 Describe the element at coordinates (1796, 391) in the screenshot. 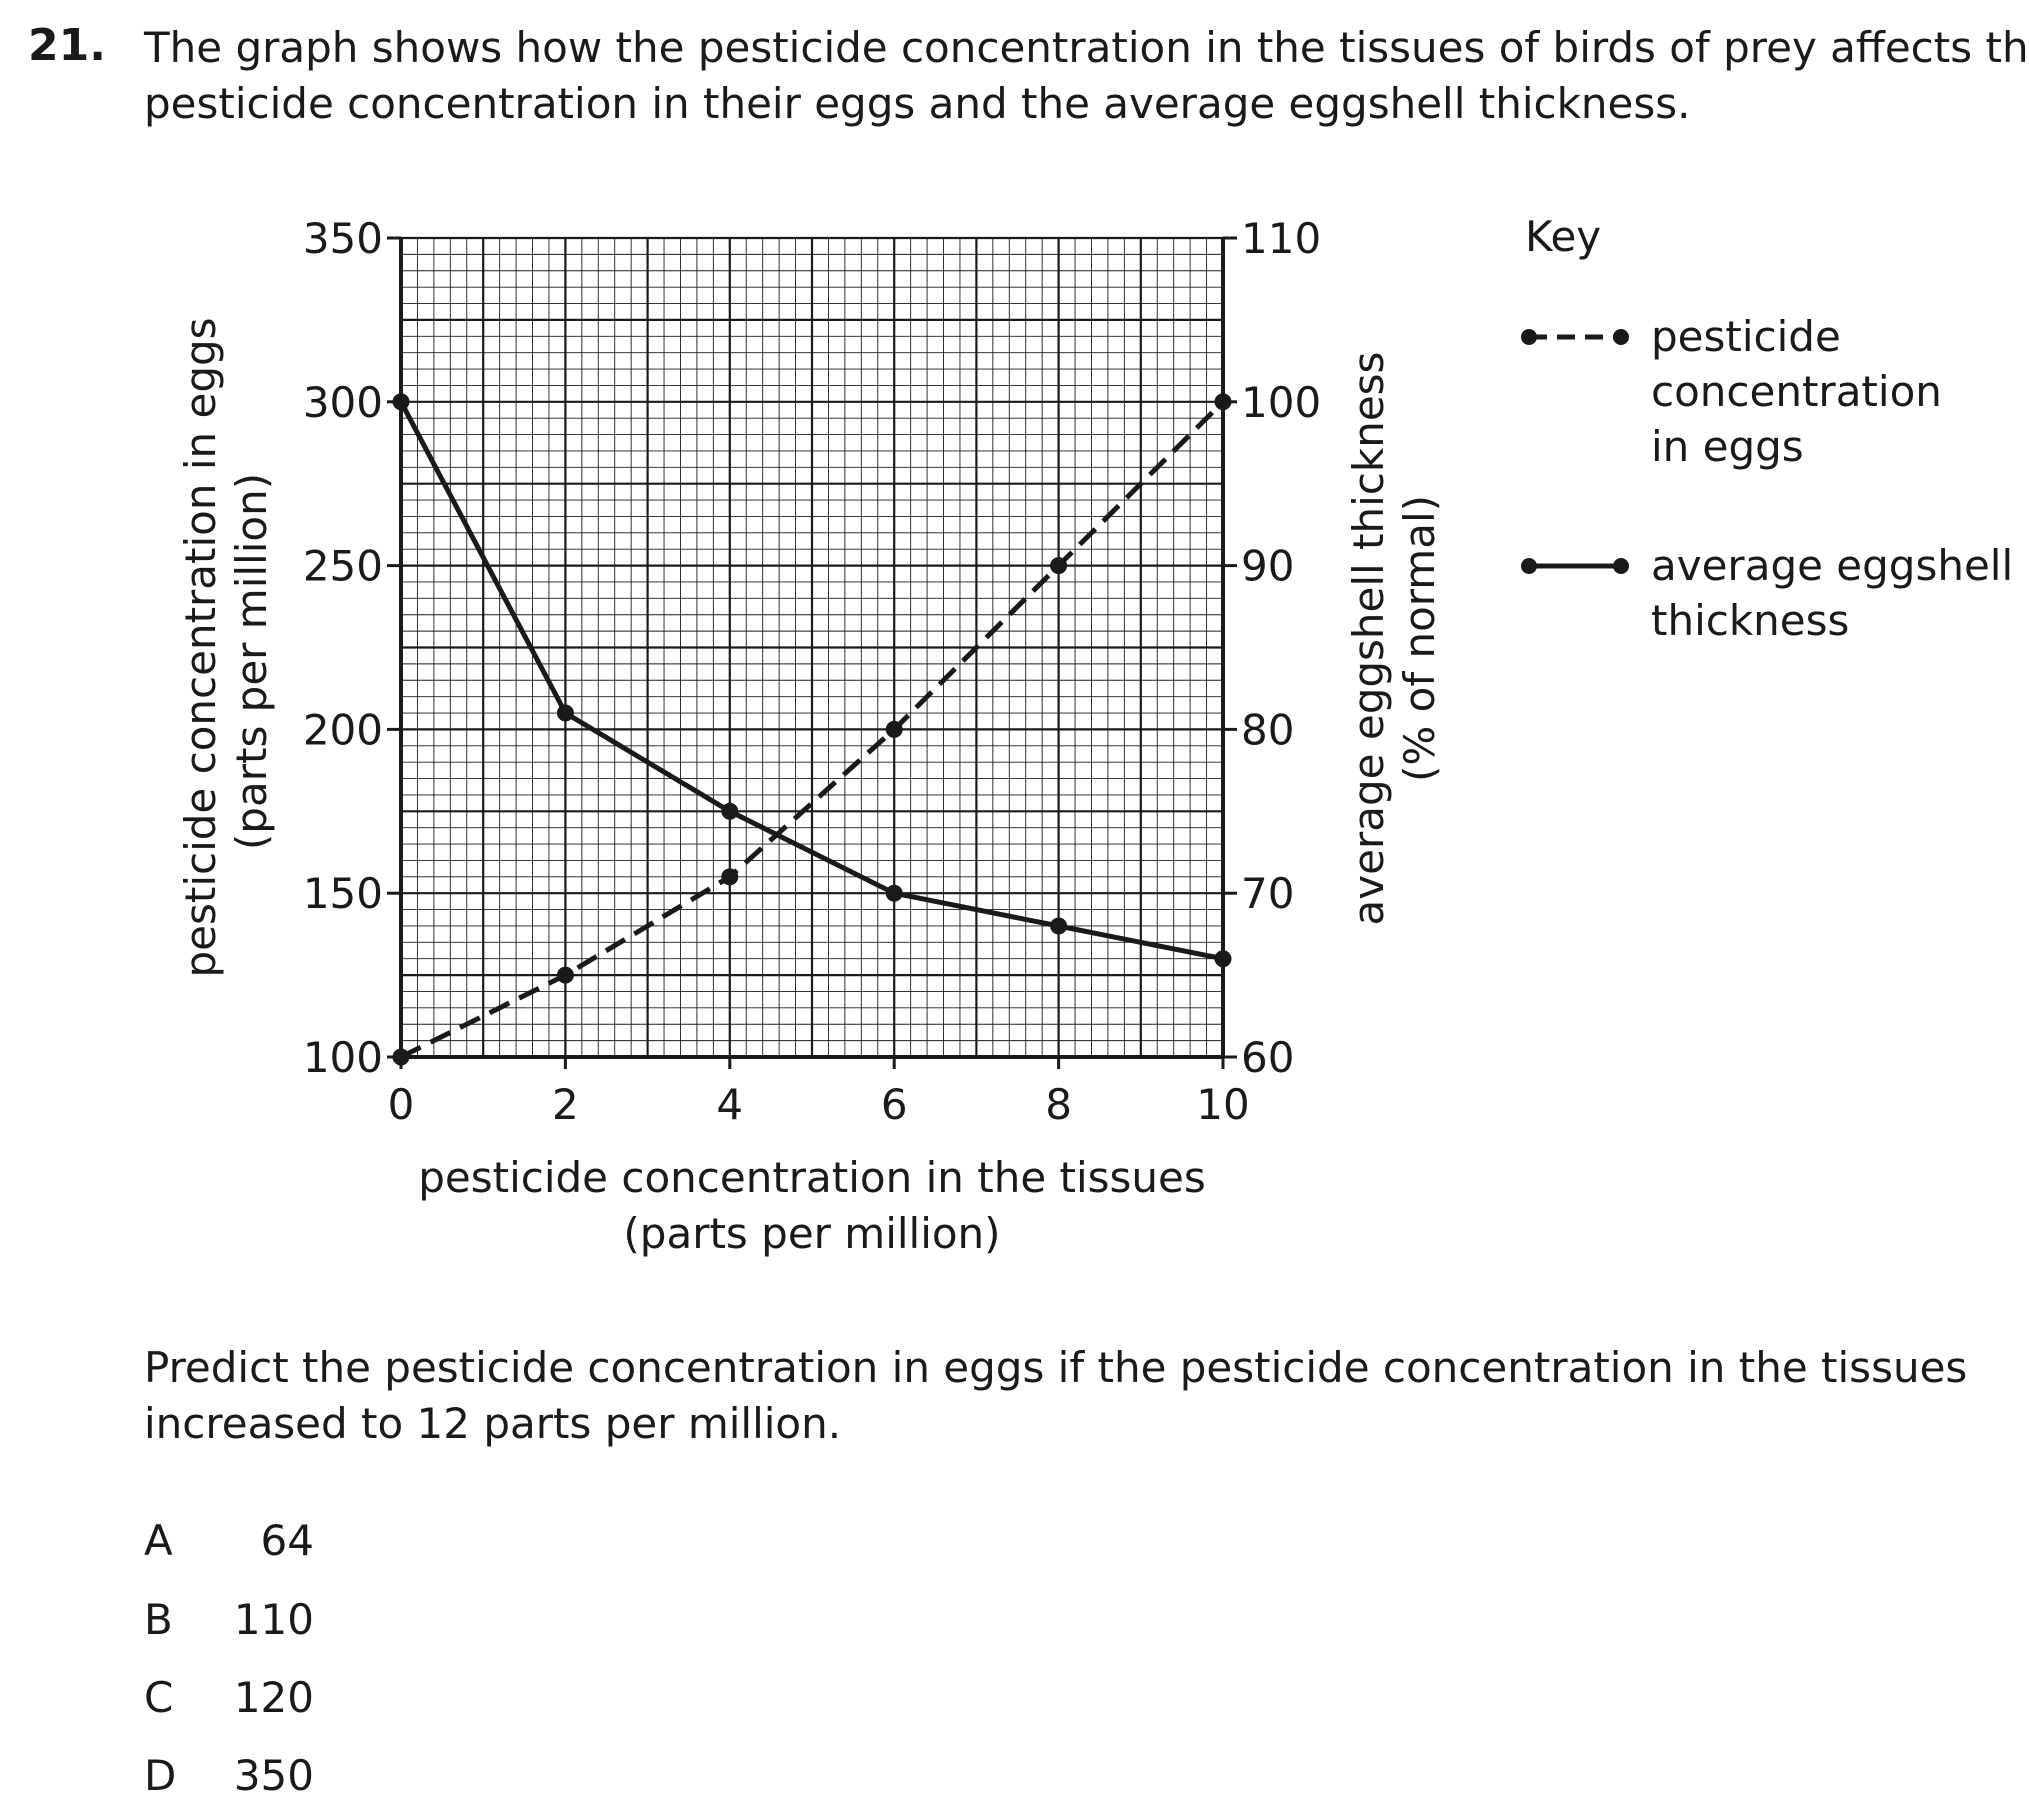

I see `legend-label: concentration` at that location.